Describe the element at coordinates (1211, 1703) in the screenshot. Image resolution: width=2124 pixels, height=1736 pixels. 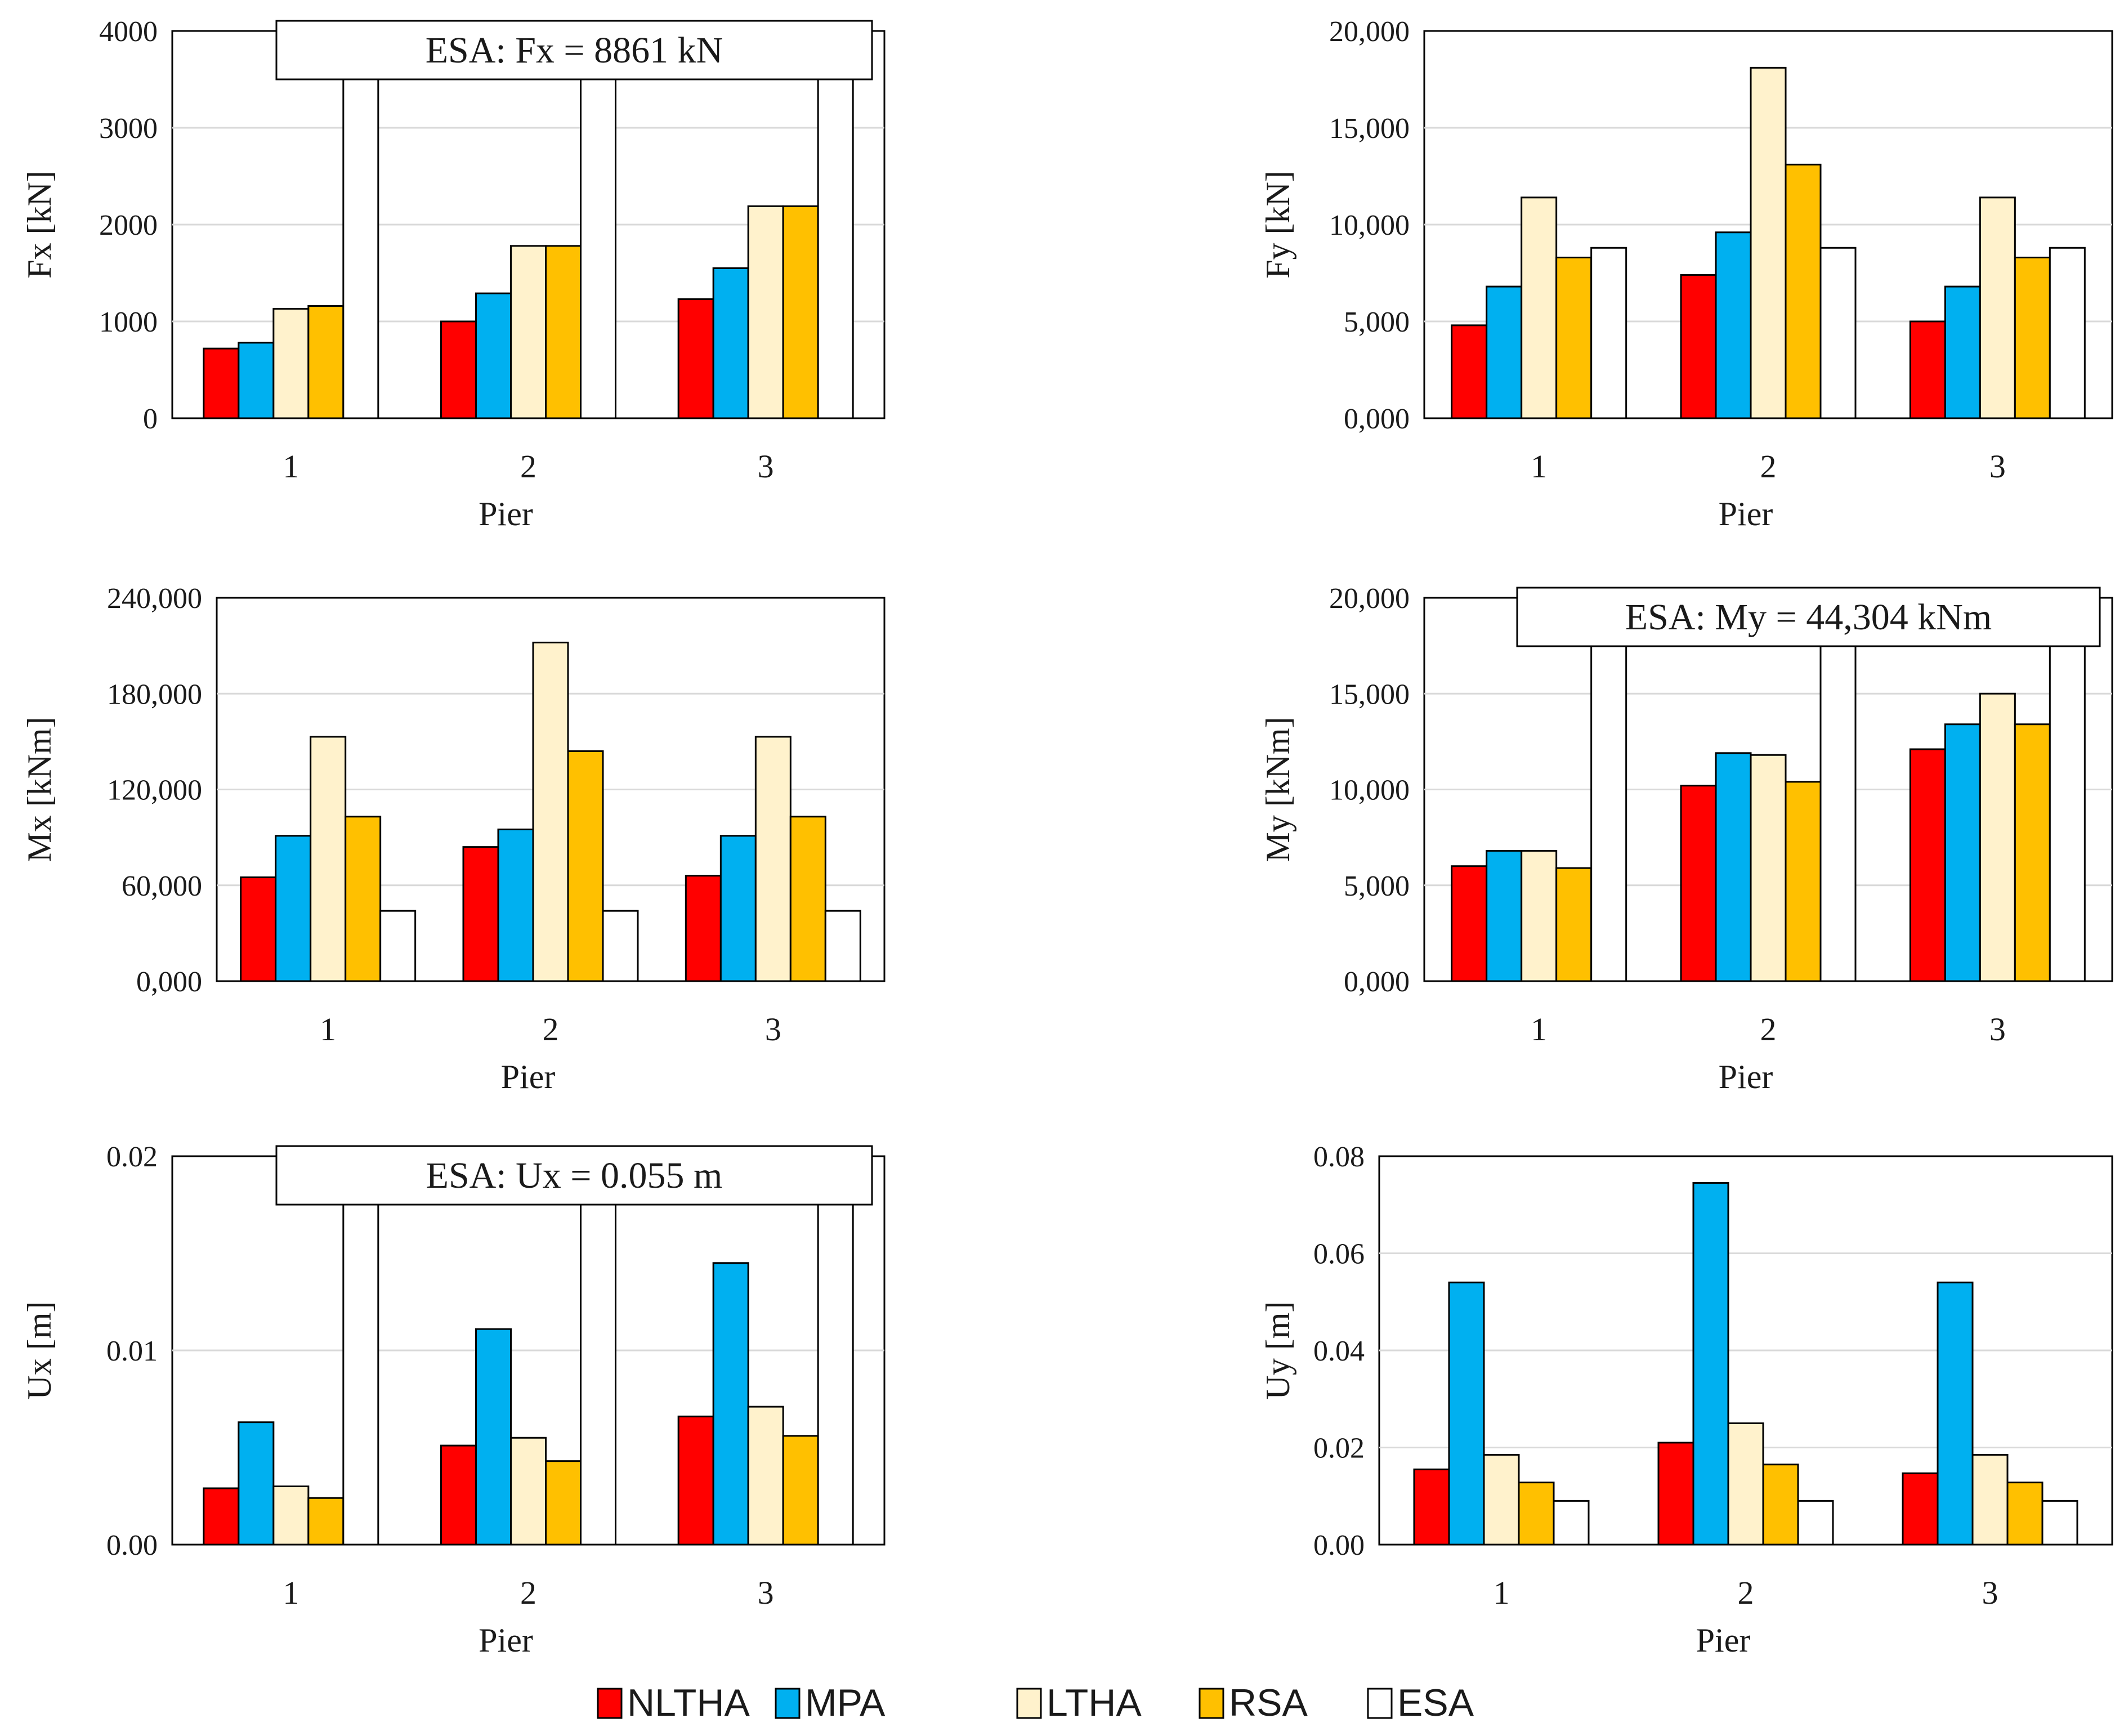
I see `legend-swatch-rsa` at that location.